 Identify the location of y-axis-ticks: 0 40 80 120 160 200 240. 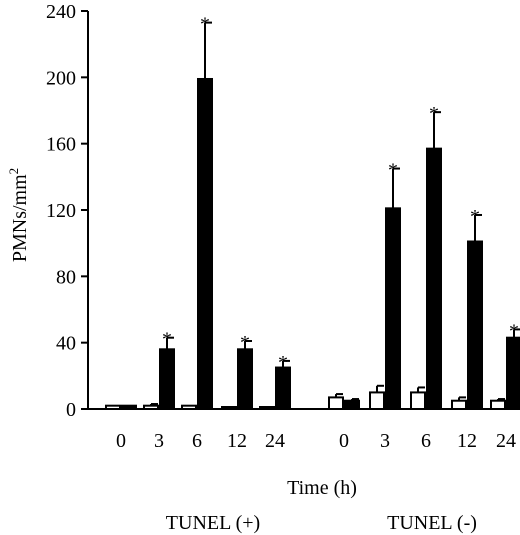
(67, 211).